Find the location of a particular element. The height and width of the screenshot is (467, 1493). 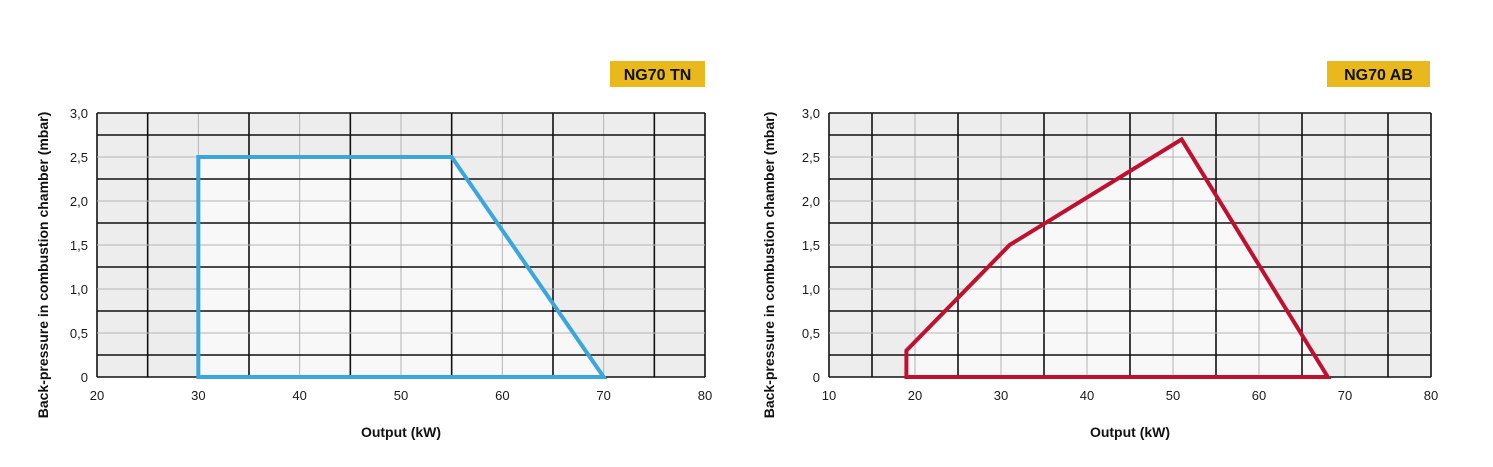

x-tick-label: 10 is located at coordinates (829, 395).